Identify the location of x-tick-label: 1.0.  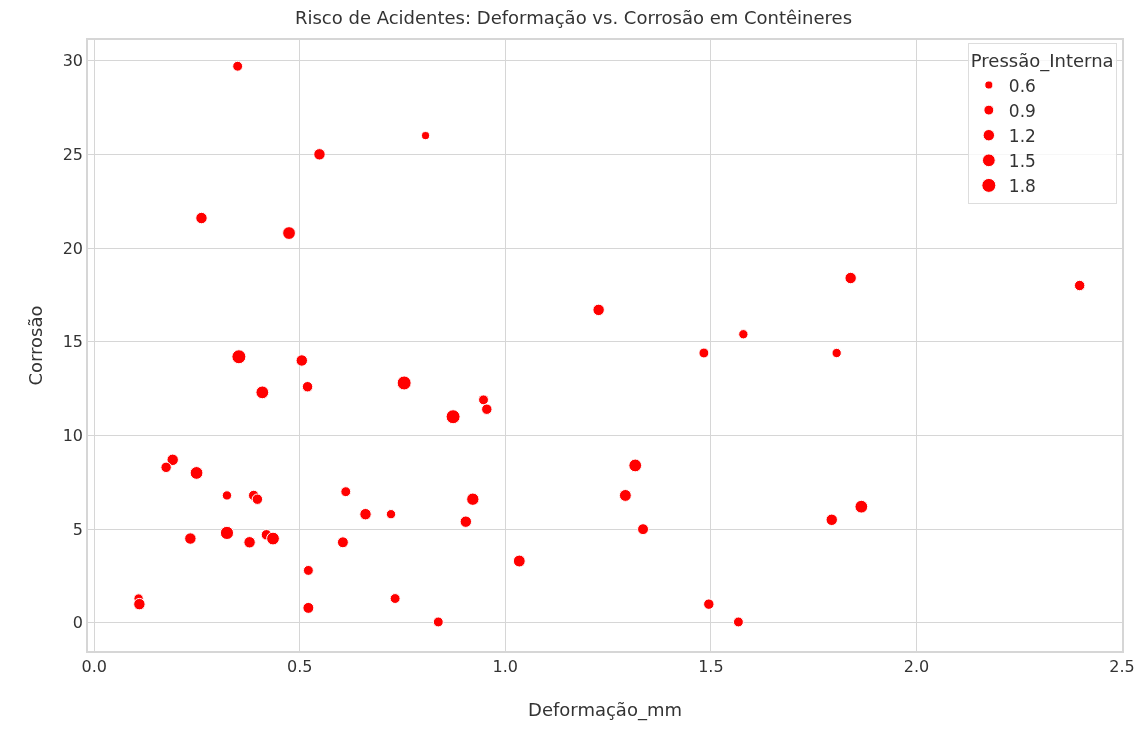
(505, 666).